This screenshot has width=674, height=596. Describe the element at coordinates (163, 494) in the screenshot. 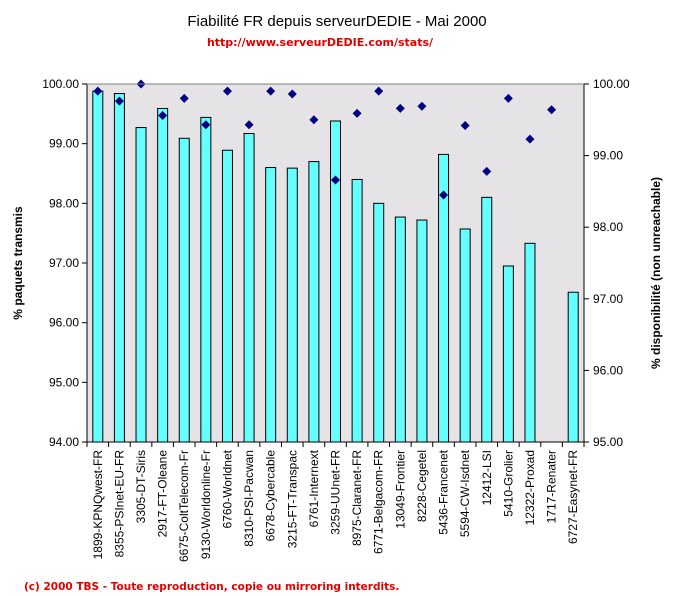

I see `x-category-label: 2917-FT-Oleane` at that location.